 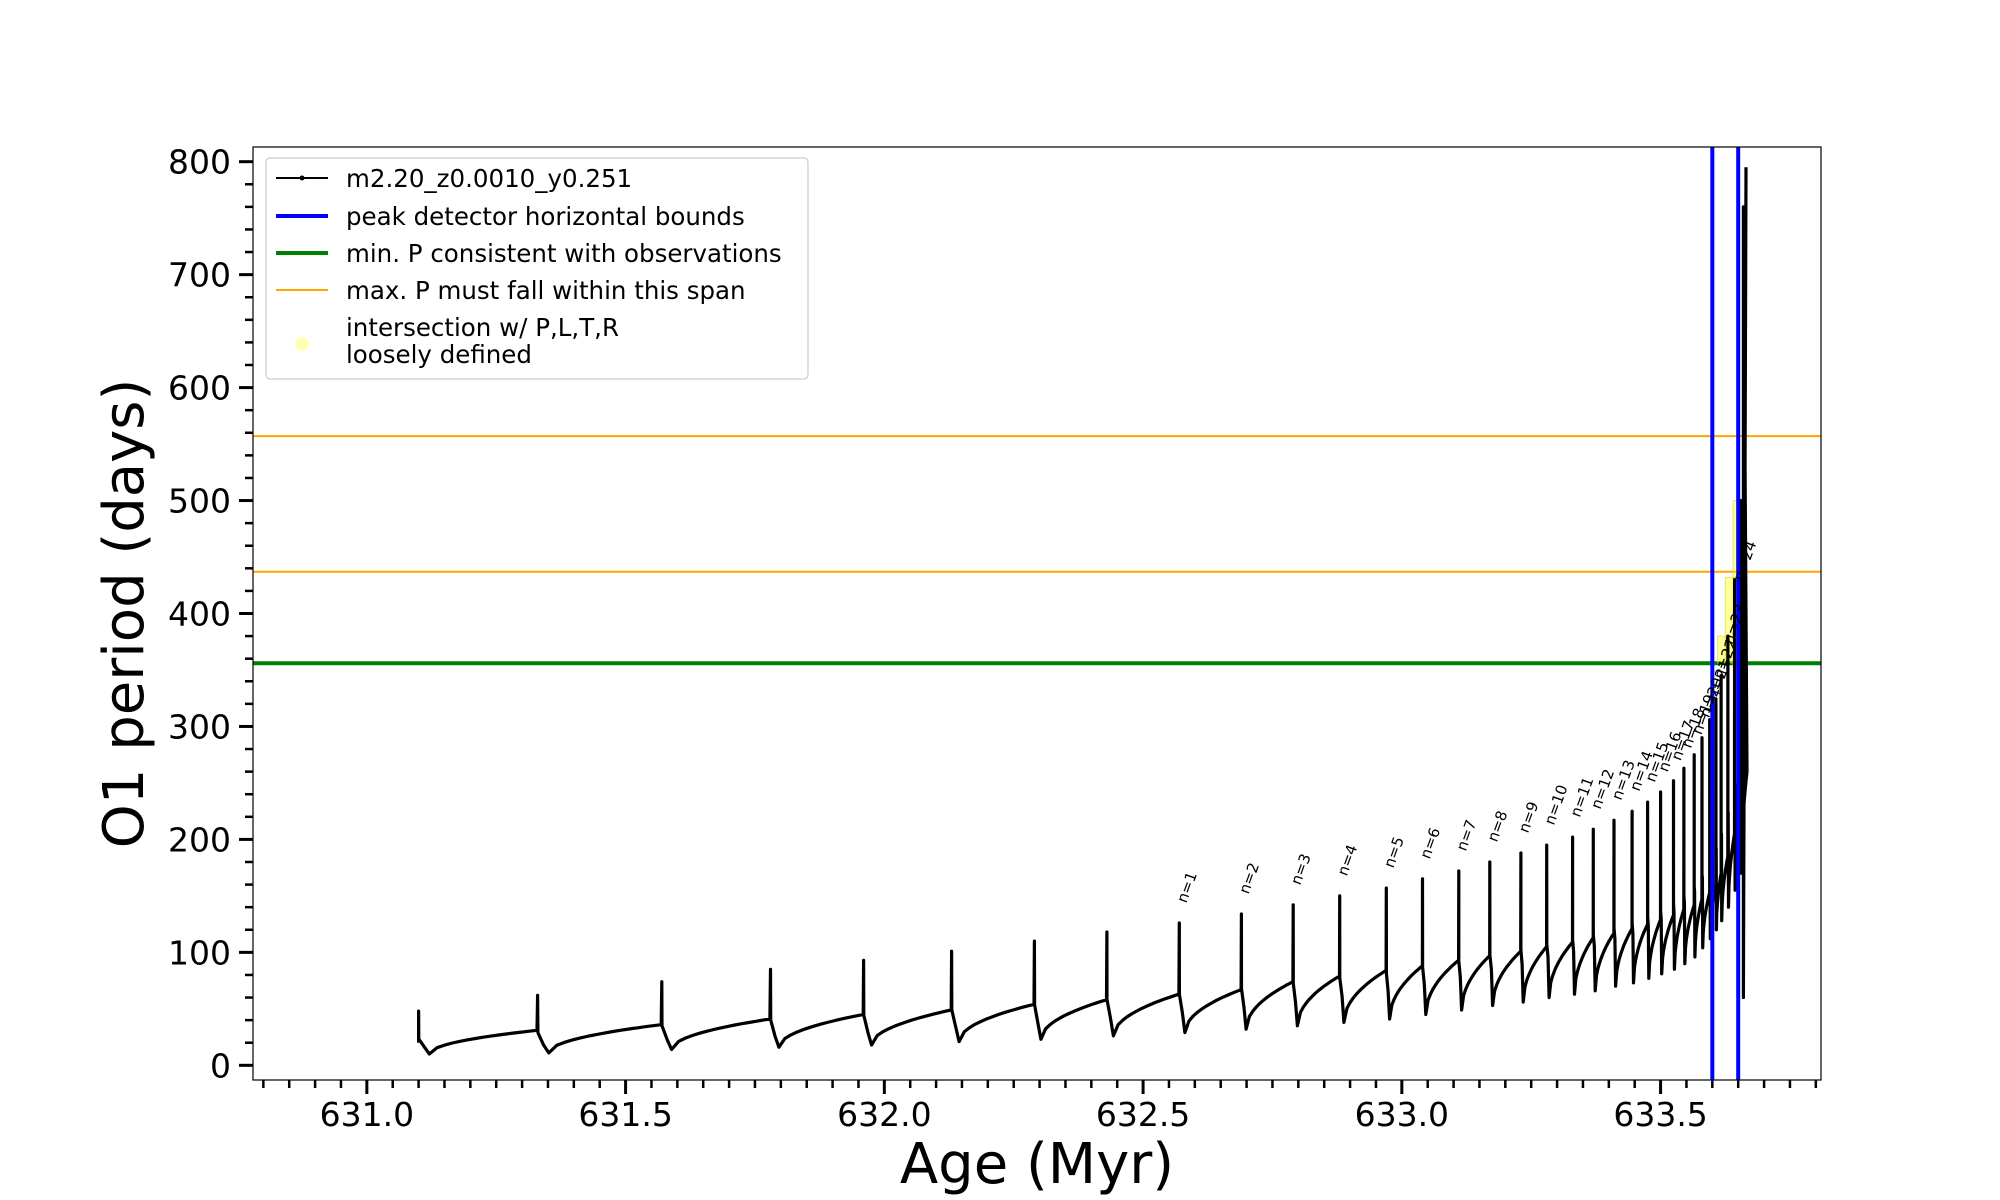 What do you see at coordinates (199, 388) in the screenshot?
I see `y-tick-label: 600` at bounding box center [199, 388].